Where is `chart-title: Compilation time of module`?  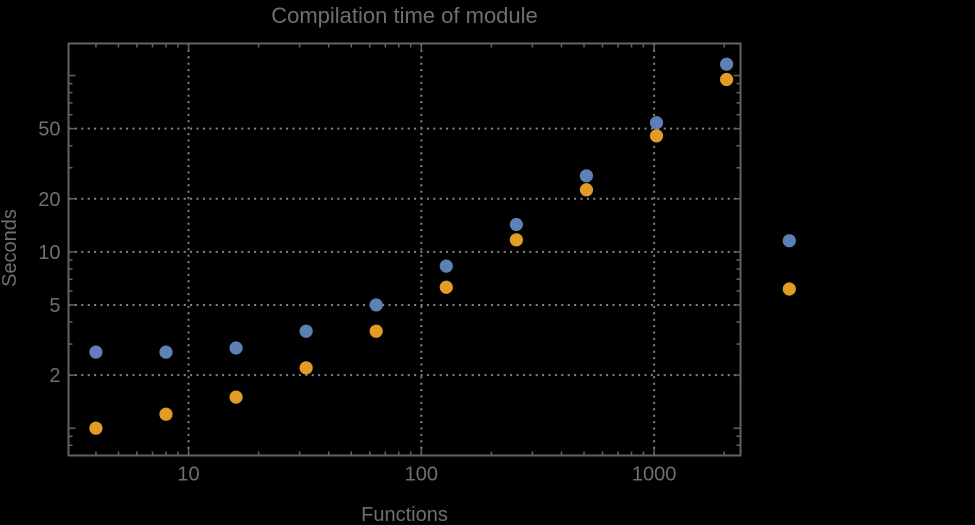 chart-title: Compilation time of module is located at coordinates (404, 15).